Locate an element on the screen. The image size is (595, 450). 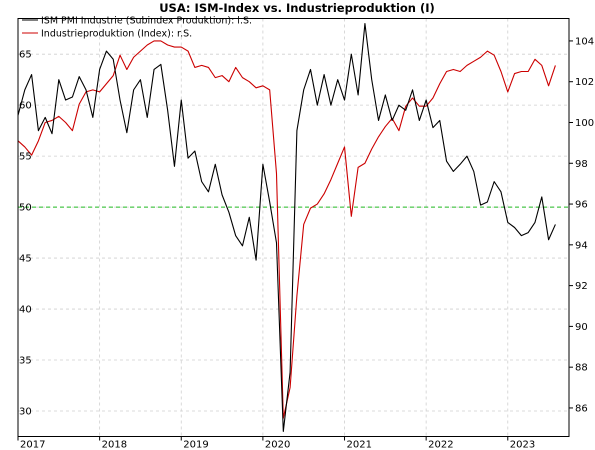
y-right-tick-96: 96 is located at coordinates (581, 205).